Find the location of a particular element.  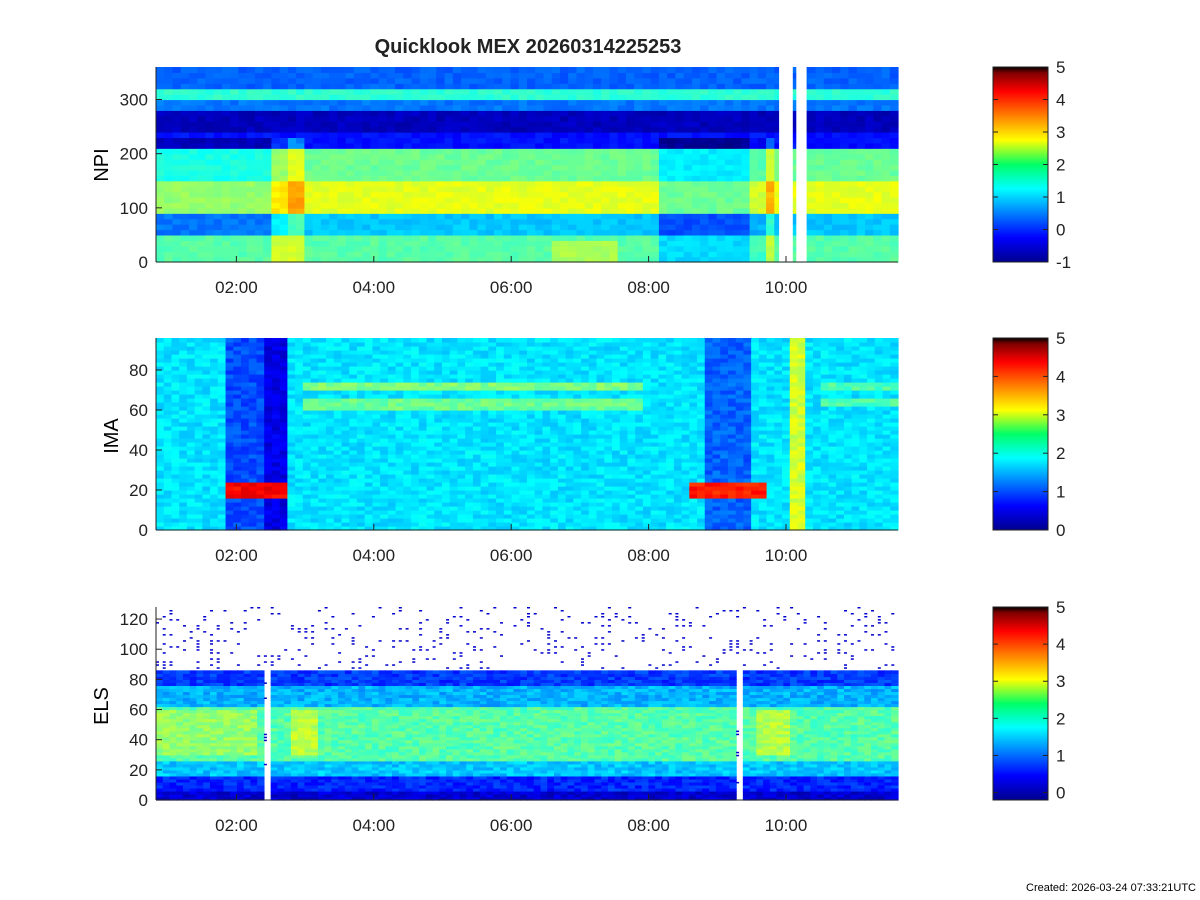

npi-colorbar: -1 0 1 2 3 4 5 is located at coordinates (1031, 165).